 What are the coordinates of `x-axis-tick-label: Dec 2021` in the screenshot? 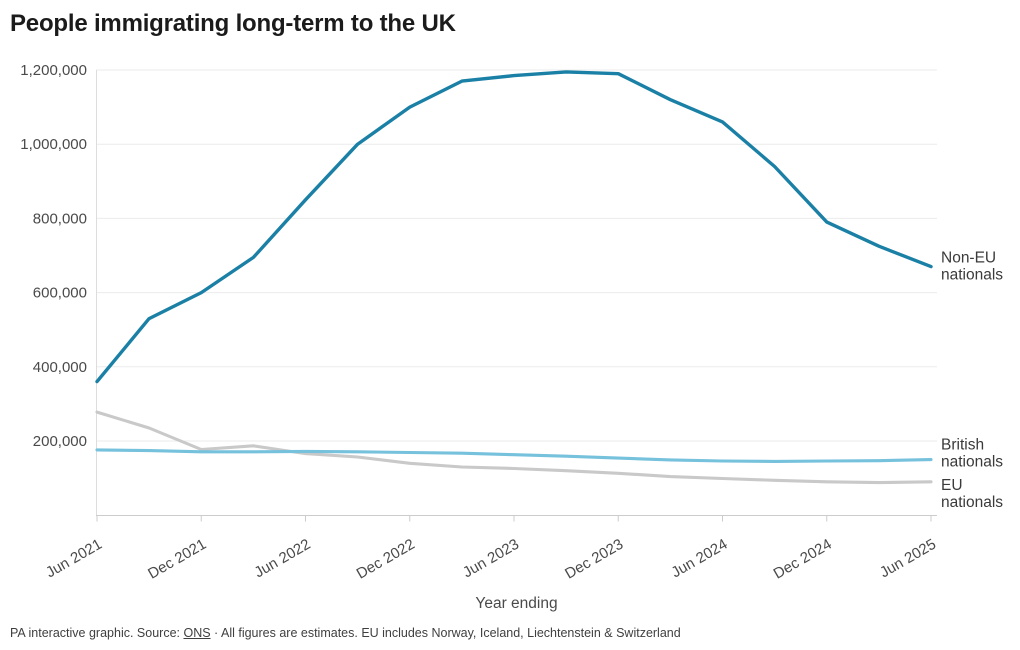 It's located at (177, 559).